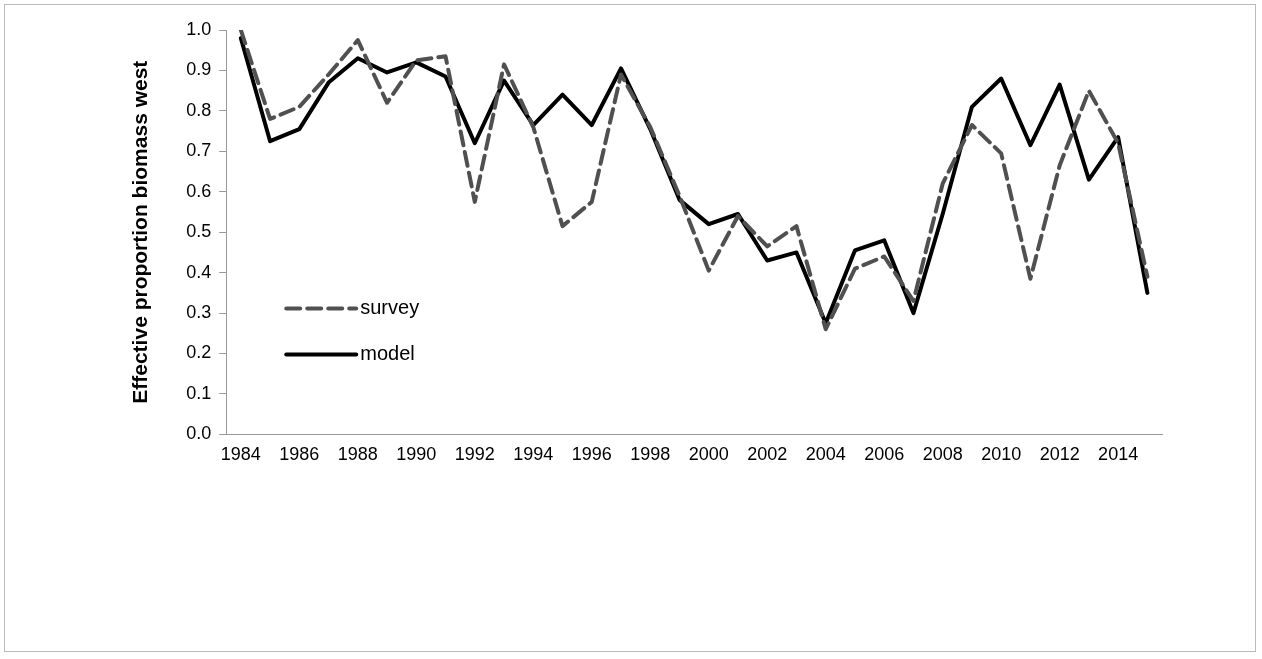 The image size is (1262, 659). Describe the element at coordinates (199, 392) in the screenshot. I see `y-tick-label: 0.1` at that location.